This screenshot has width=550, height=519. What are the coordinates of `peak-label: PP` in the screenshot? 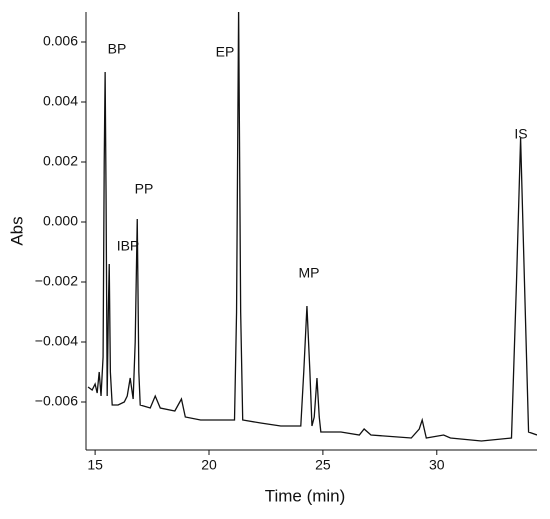 It's located at (144, 189).